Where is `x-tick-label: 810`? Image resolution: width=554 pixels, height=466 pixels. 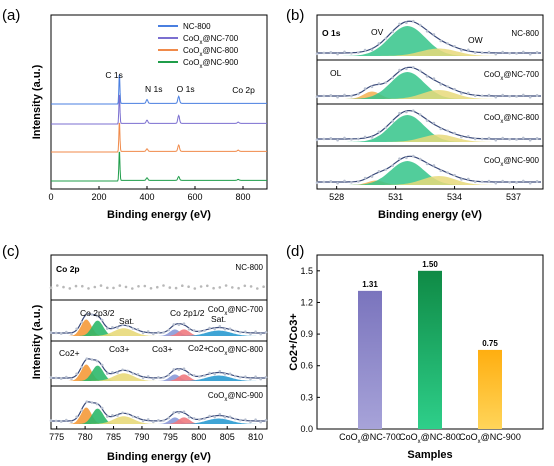
x-tick-label: 810 is located at coordinates (255, 437).